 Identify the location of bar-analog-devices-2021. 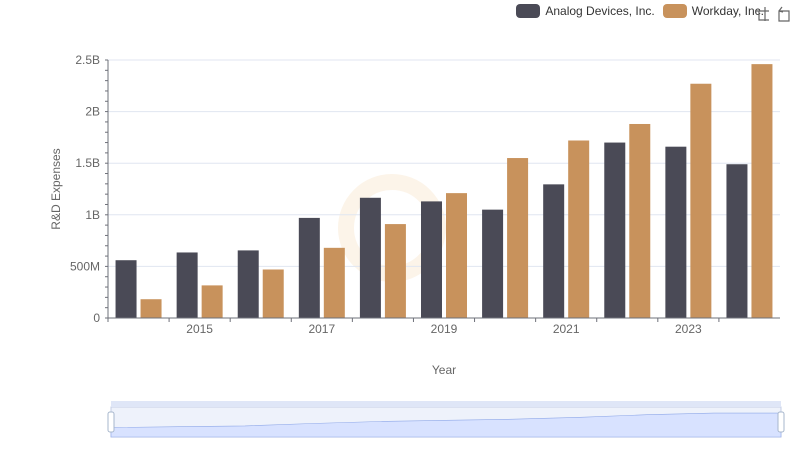
(554, 251).